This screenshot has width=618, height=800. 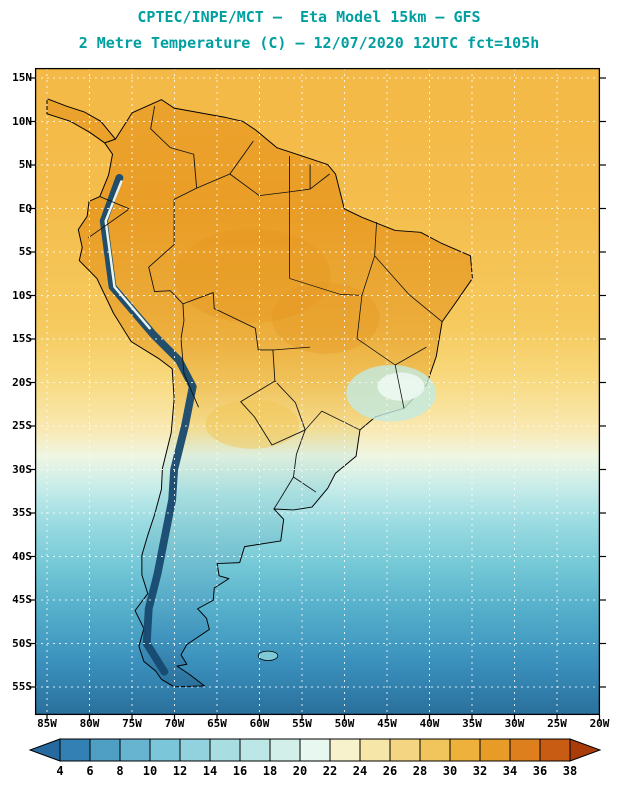 I want to click on falkland-islands, so click(x=268, y=655).